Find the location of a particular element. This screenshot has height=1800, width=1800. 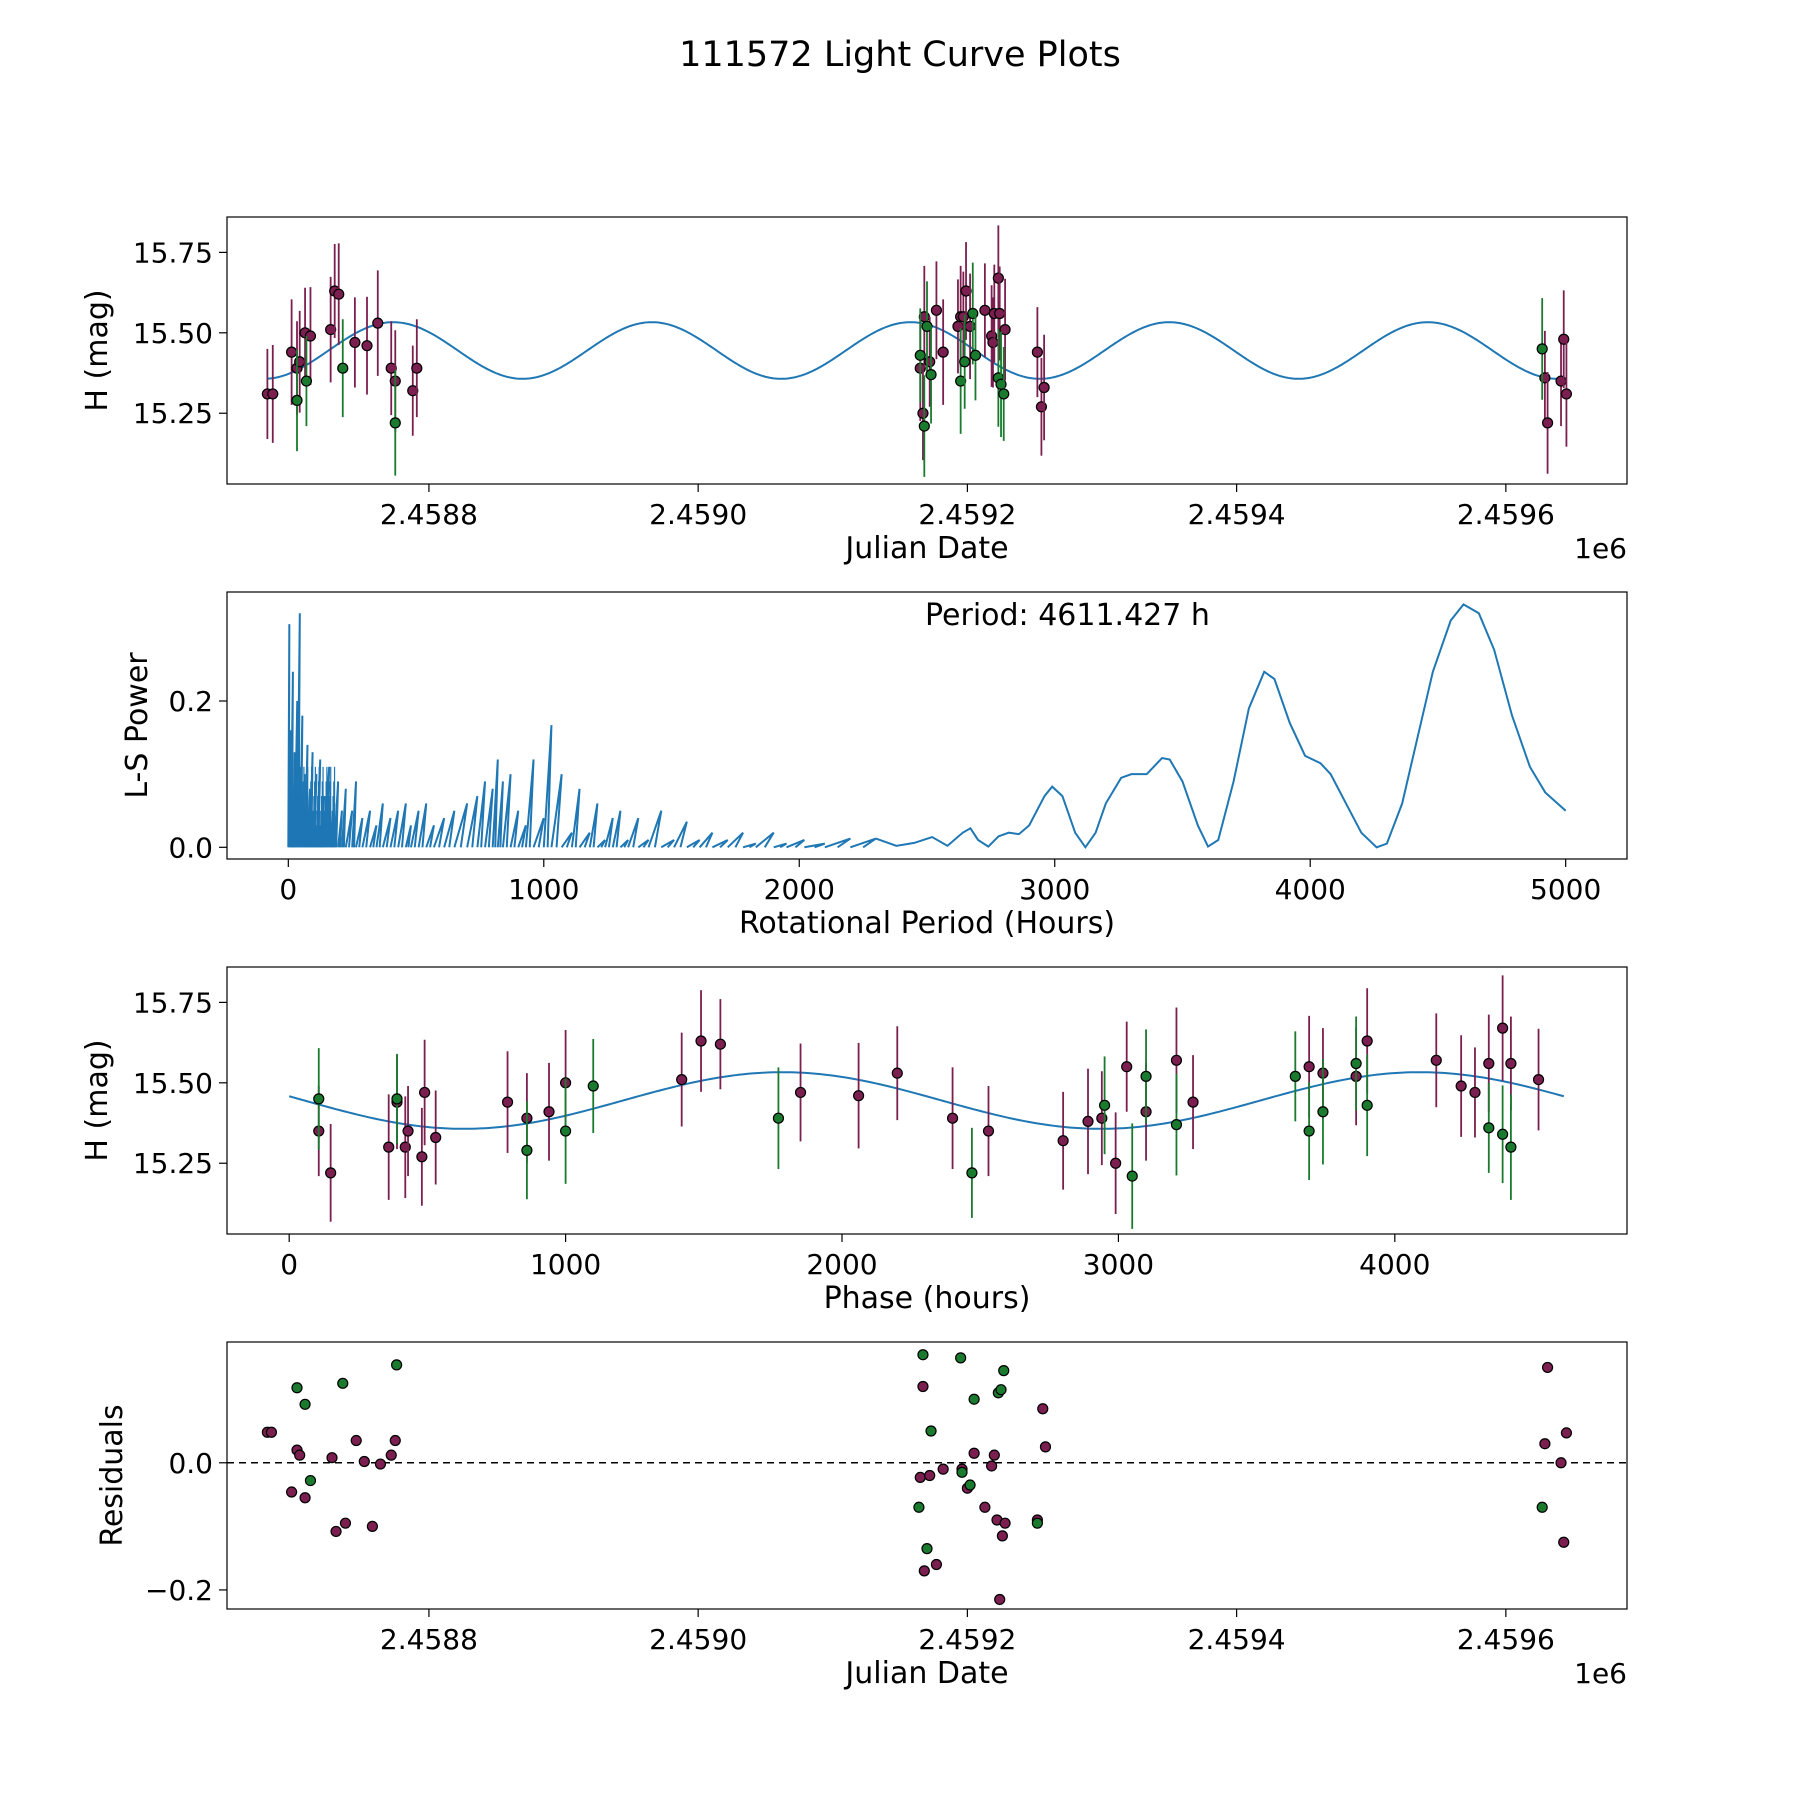

x-tick-label: 4000 is located at coordinates (1310, 889).